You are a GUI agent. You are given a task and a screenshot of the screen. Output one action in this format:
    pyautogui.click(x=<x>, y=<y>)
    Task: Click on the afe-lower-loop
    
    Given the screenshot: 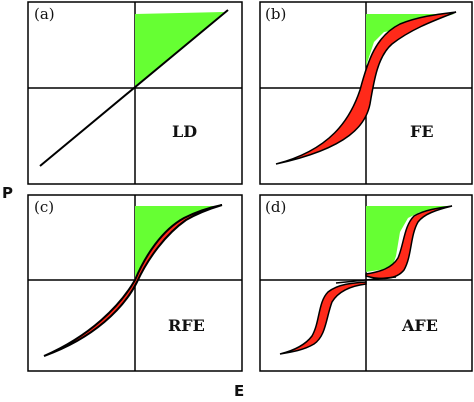 What is the action you would take?
    pyautogui.click(x=323, y=318)
    